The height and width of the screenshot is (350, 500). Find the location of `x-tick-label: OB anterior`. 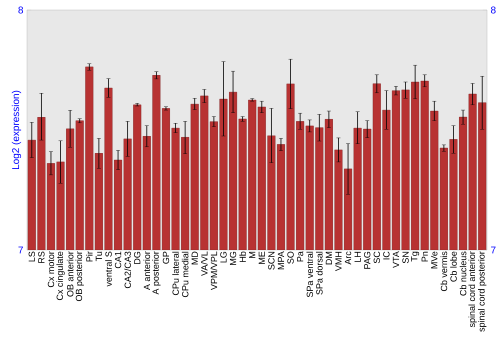

x-tick-label: OB anterior is located at coordinates (70, 274).